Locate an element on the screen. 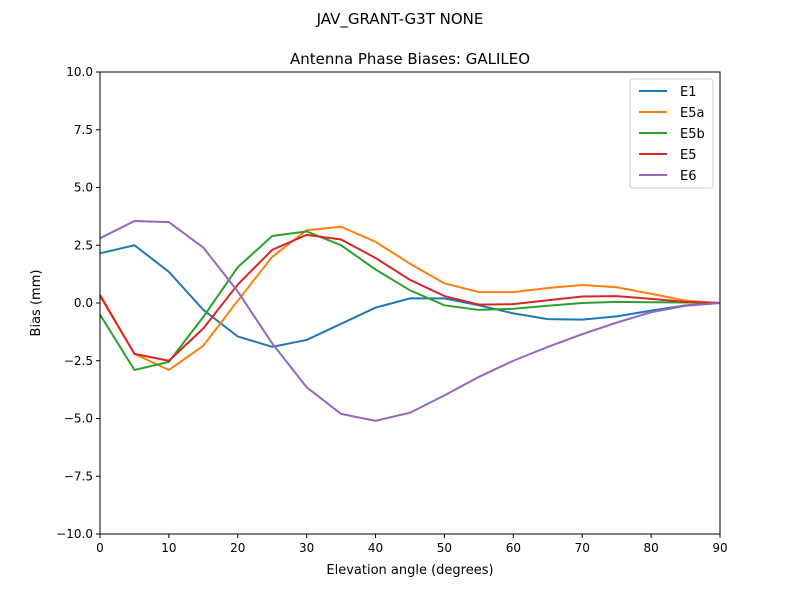 The image size is (800, 604). legend: E1 E5a E5b E5 E6 is located at coordinates (671, 133).